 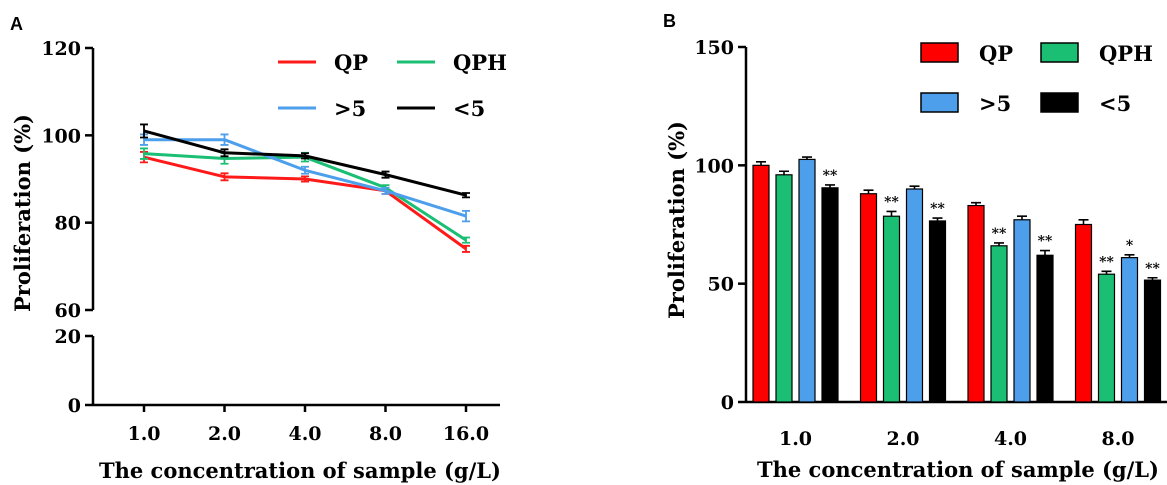 I want to click on legend-swatch-lt5, so click(x=1059, y=102).